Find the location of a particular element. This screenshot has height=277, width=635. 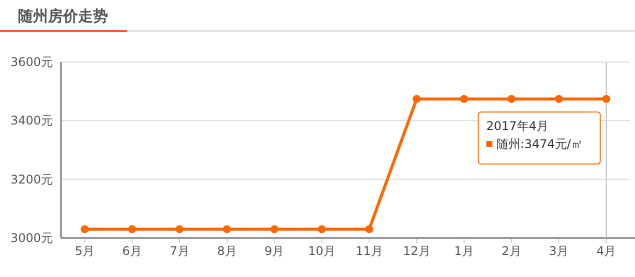

x-tick-label: 8月 is located at coordinates (227, 251).